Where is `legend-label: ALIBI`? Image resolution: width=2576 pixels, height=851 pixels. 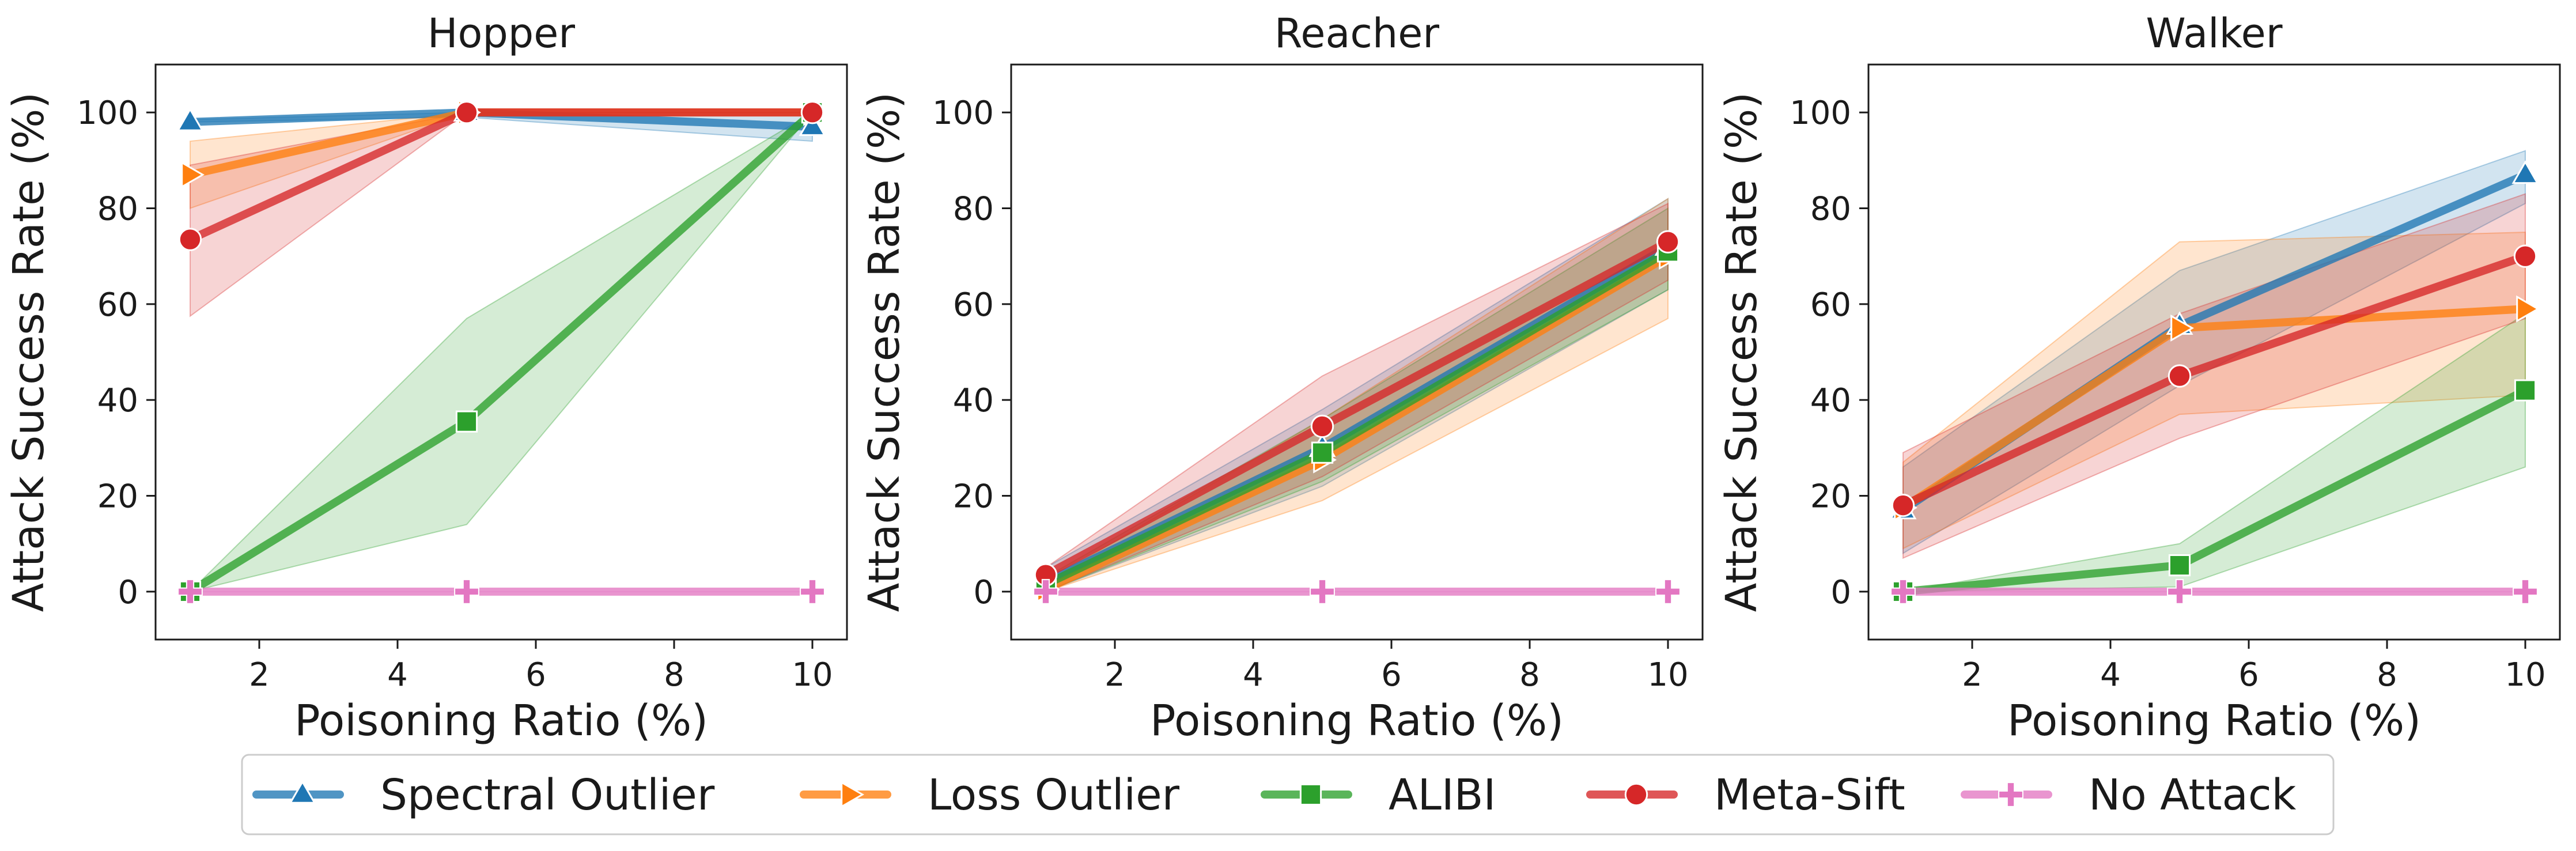 legend-label: ALIBI is located at coordinates (1442, 795).